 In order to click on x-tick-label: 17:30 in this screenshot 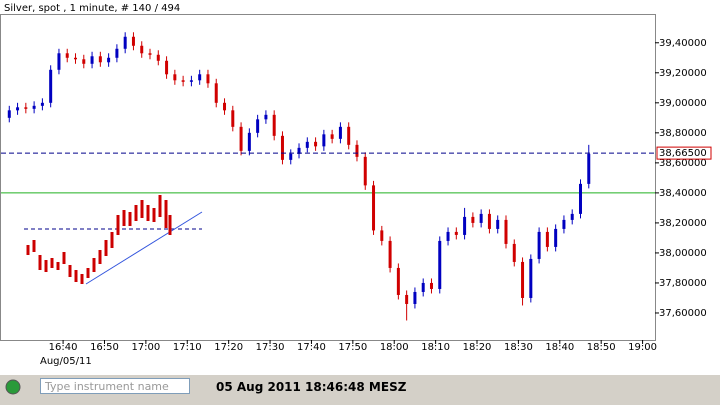, I will do `click(270, 347)`.